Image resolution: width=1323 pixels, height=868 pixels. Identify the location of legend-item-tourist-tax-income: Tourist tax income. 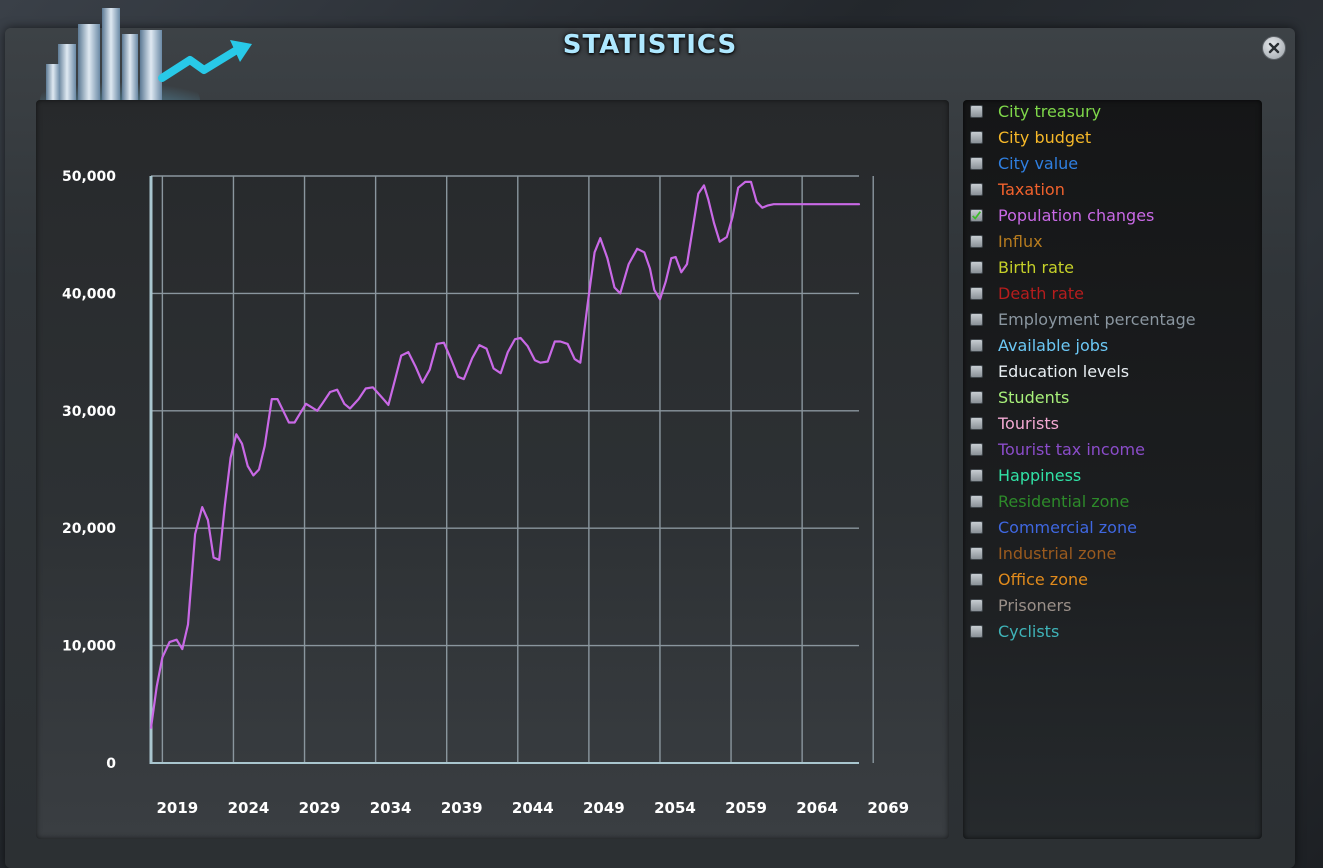
(1111, 449).